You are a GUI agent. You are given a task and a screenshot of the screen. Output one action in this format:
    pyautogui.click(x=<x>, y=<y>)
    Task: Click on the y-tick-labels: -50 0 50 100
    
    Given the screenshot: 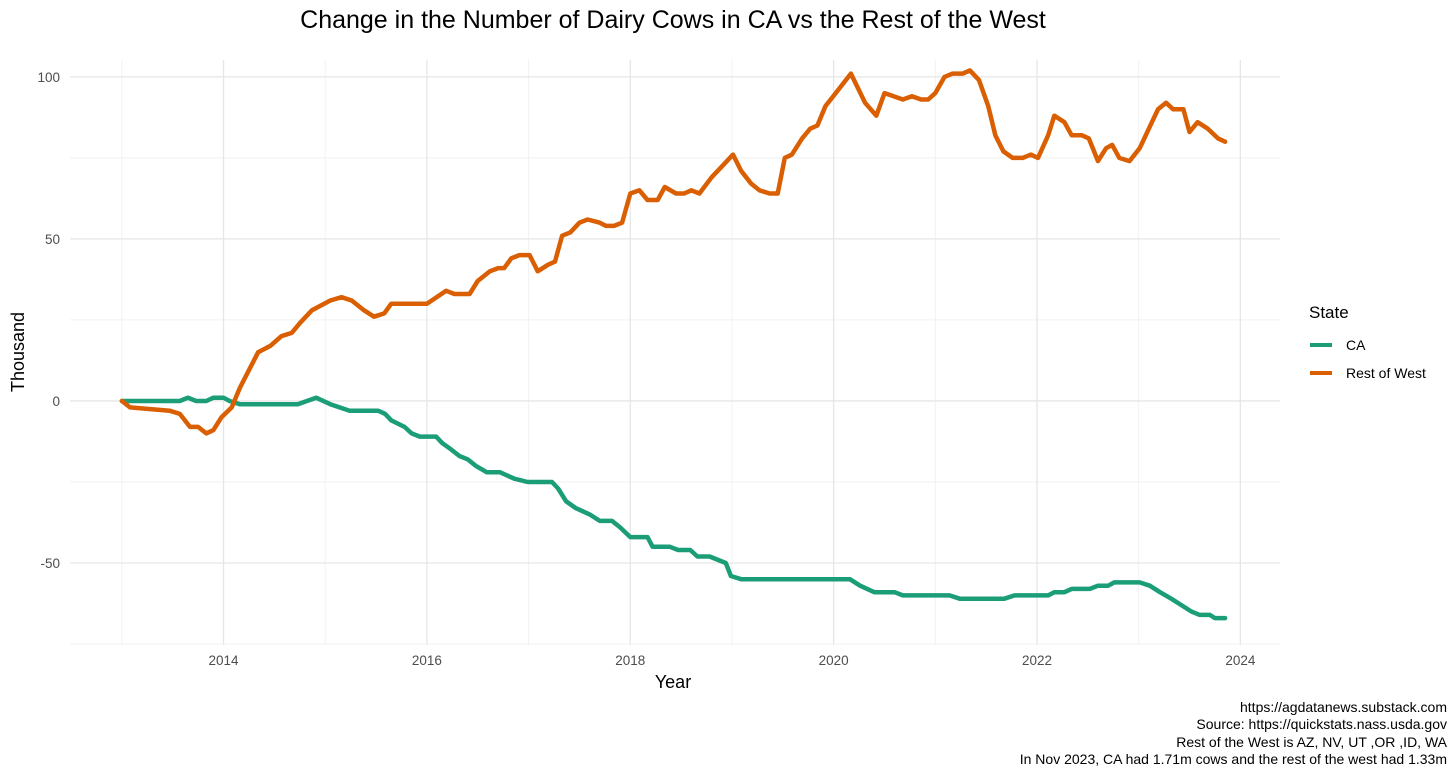 What is the action you would take?
    pyautogui.click(x=48, y=320)
    